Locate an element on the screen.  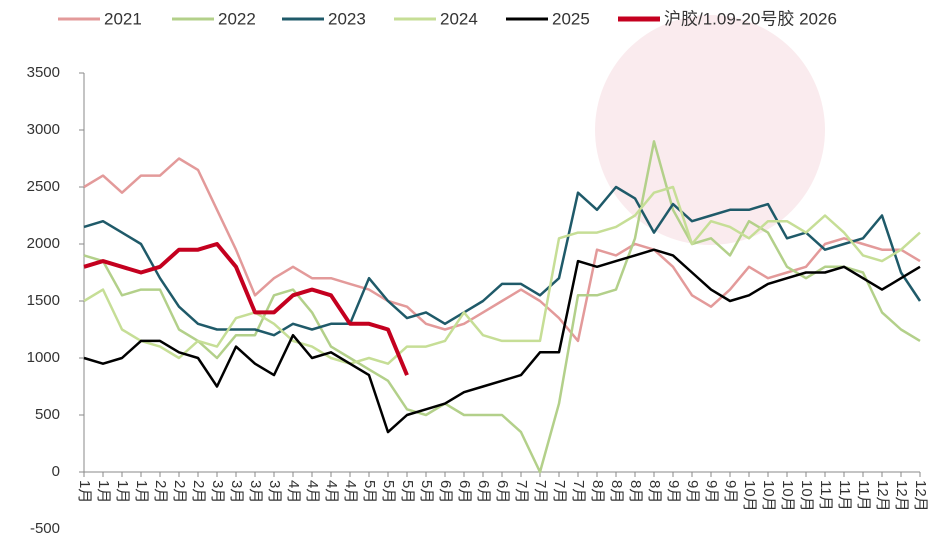
legend-label: 2023 is located at coordinates (347, 18).